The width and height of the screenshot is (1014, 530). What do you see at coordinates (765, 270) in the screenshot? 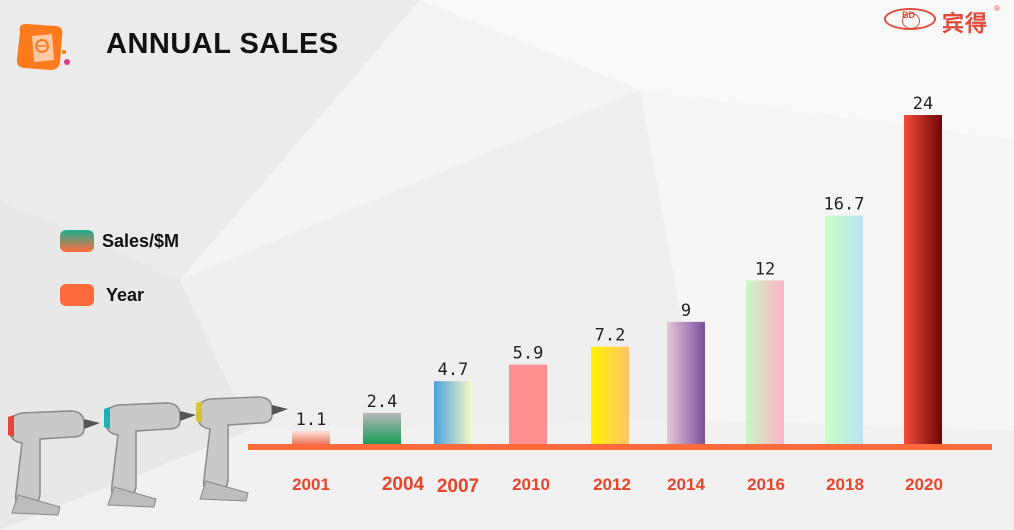
I see `value-label: 12` at bounding box center [765, 270].